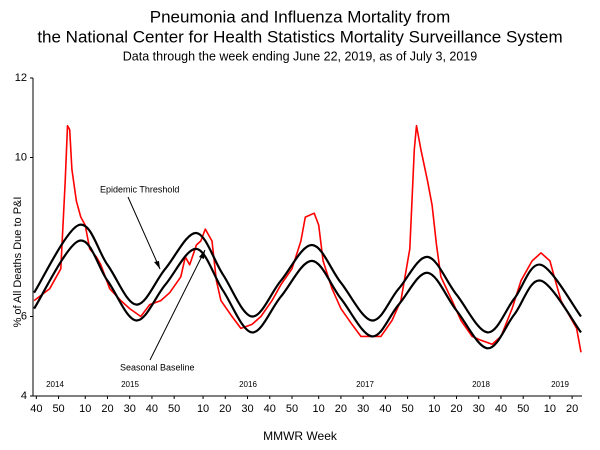 This screenshot has width=600, height=450. What do you see at coordinates (300, 436) in the screenshot?
I see `x-axis-label: MMWR Week` at bounding box center [300, 436].